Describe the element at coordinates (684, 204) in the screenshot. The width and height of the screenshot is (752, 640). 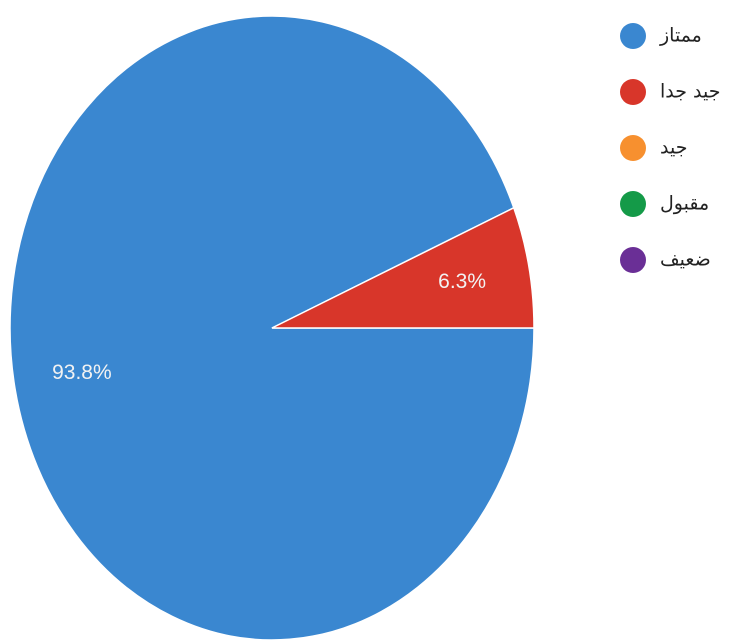
I see `legend-label: مقبول` at that location.